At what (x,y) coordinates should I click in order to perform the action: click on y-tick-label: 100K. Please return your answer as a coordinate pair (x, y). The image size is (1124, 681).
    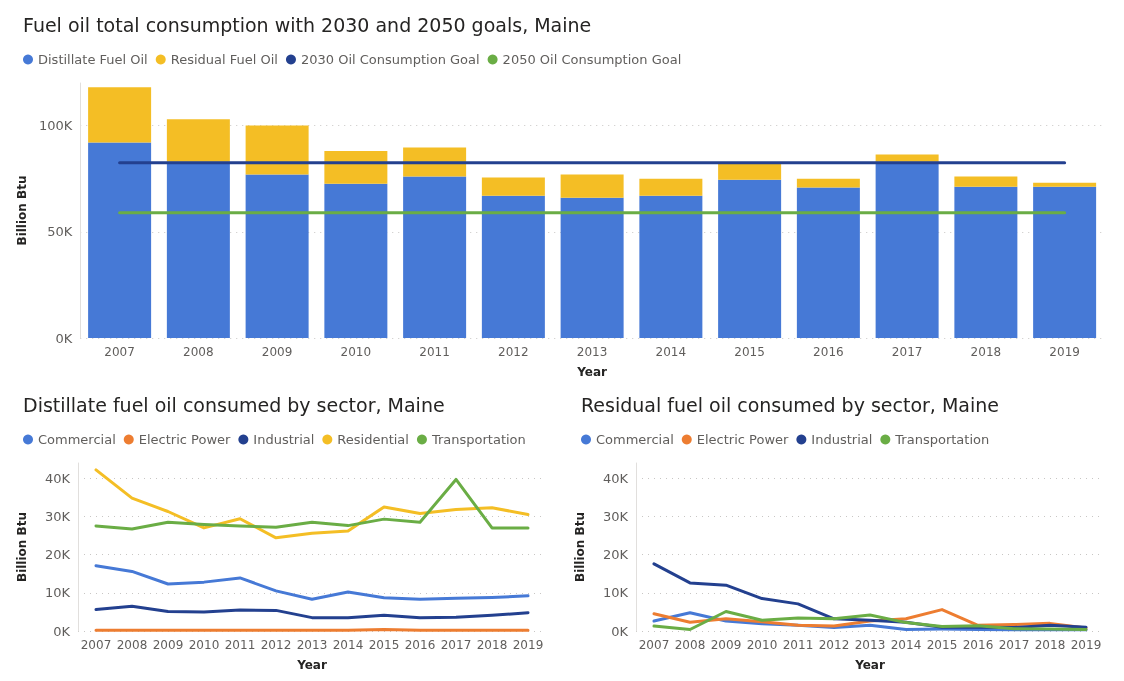
    Looking at the image, I should click on (55, 125).